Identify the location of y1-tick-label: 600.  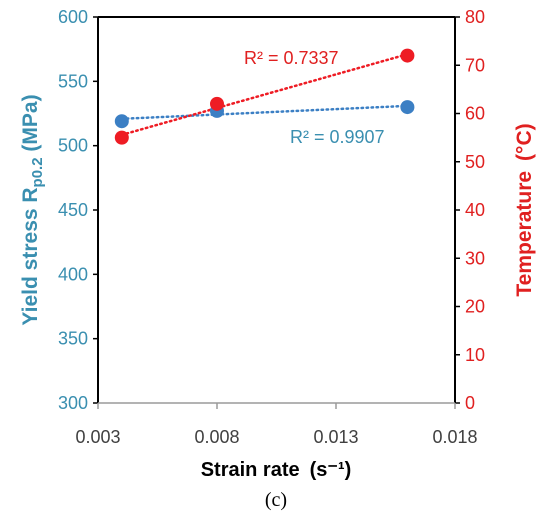
(73, 17).